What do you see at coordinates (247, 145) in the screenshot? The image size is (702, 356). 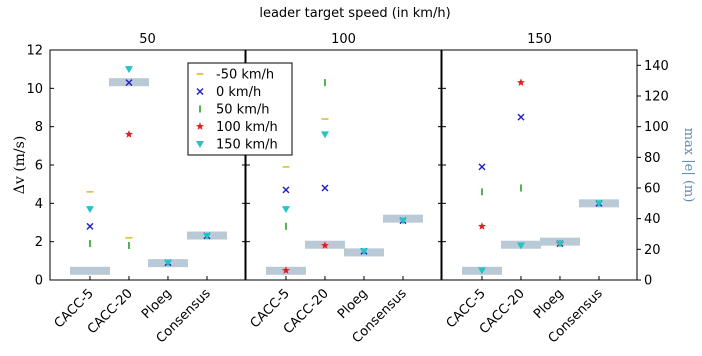 I see `legend-label: 150 km/h` at bounding box center [247, 145].